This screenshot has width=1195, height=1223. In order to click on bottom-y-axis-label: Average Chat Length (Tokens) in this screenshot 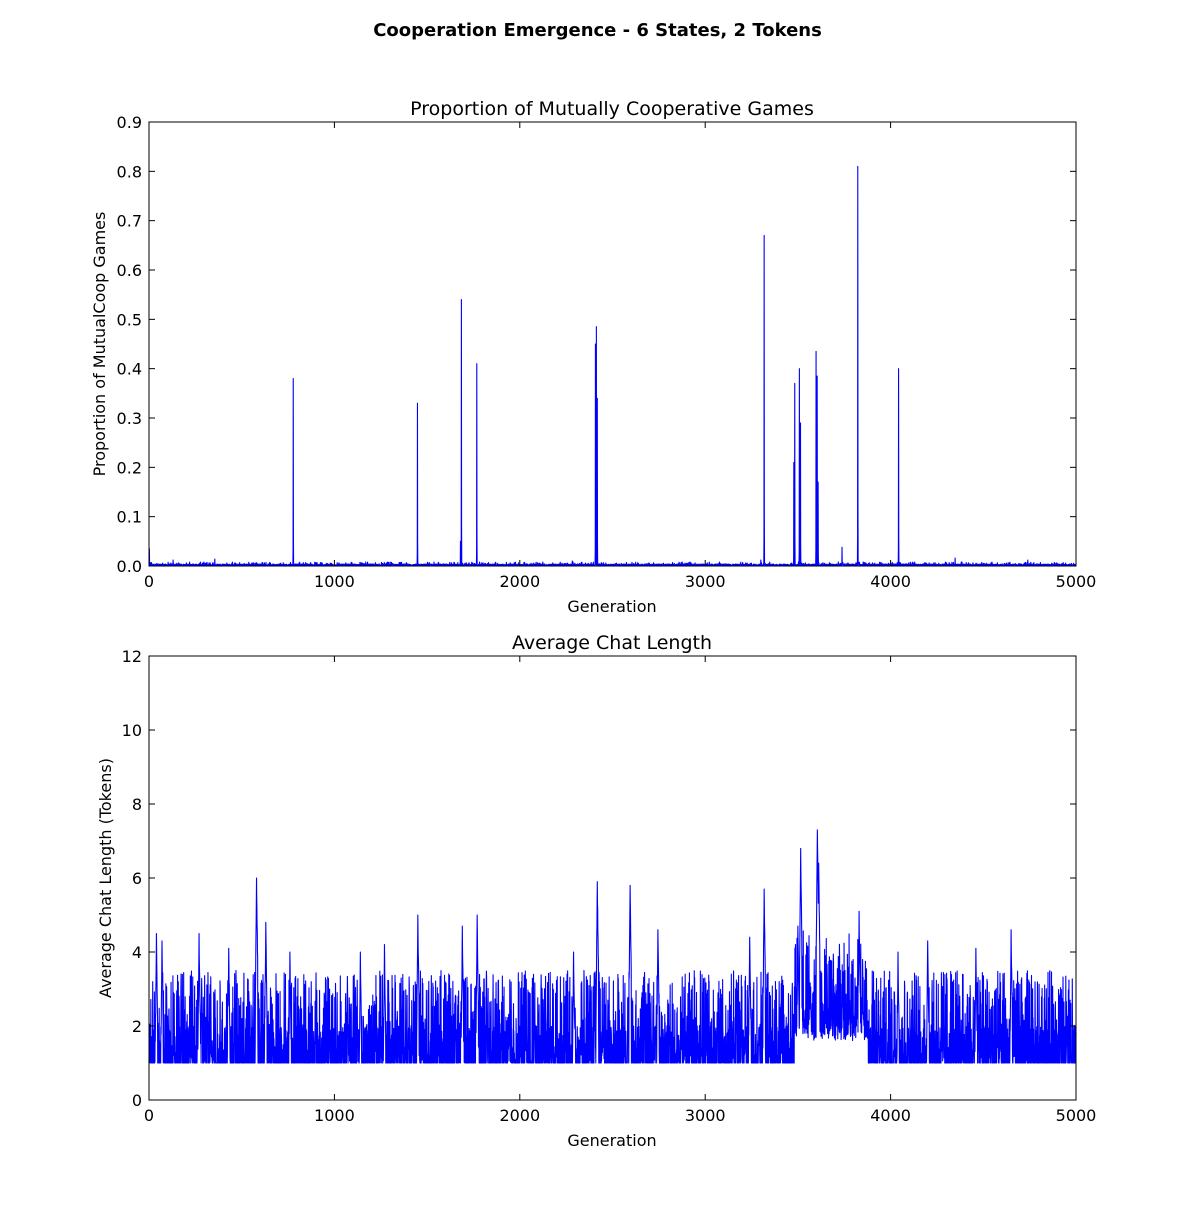, I will do `click(105, 878)`.